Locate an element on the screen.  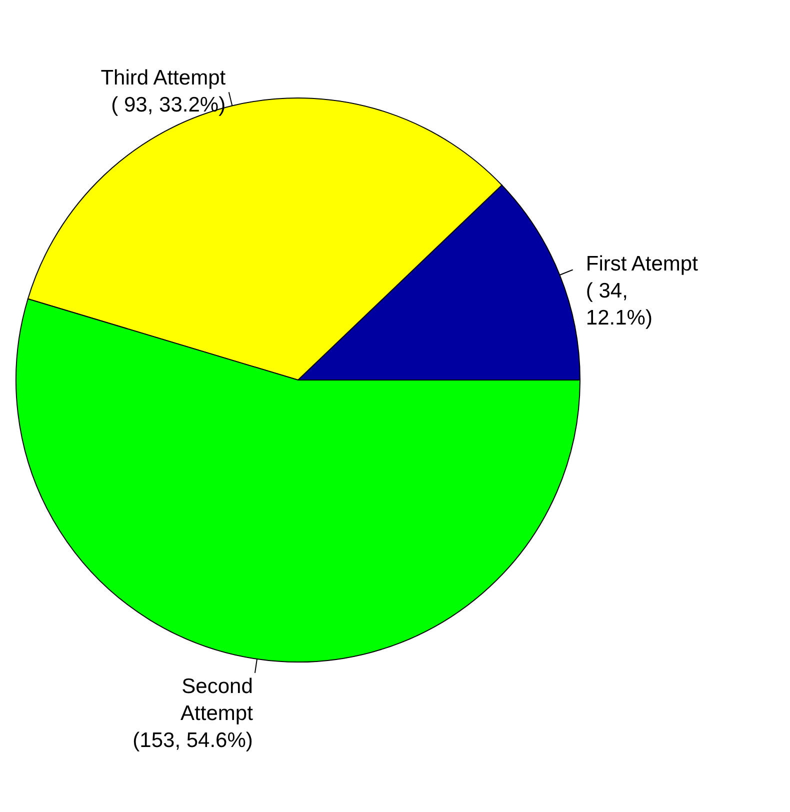
slice-label: Second Attempt is located at coordinates (217, 699).